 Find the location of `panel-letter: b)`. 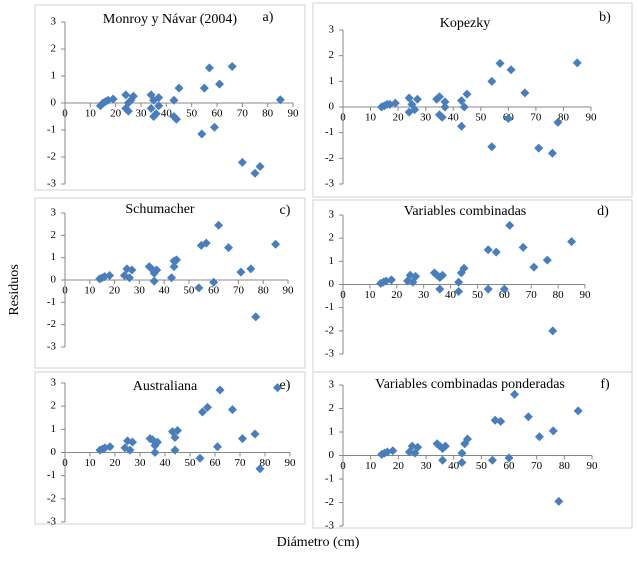

panel-letter: b) is located at coordinates (605, 17).